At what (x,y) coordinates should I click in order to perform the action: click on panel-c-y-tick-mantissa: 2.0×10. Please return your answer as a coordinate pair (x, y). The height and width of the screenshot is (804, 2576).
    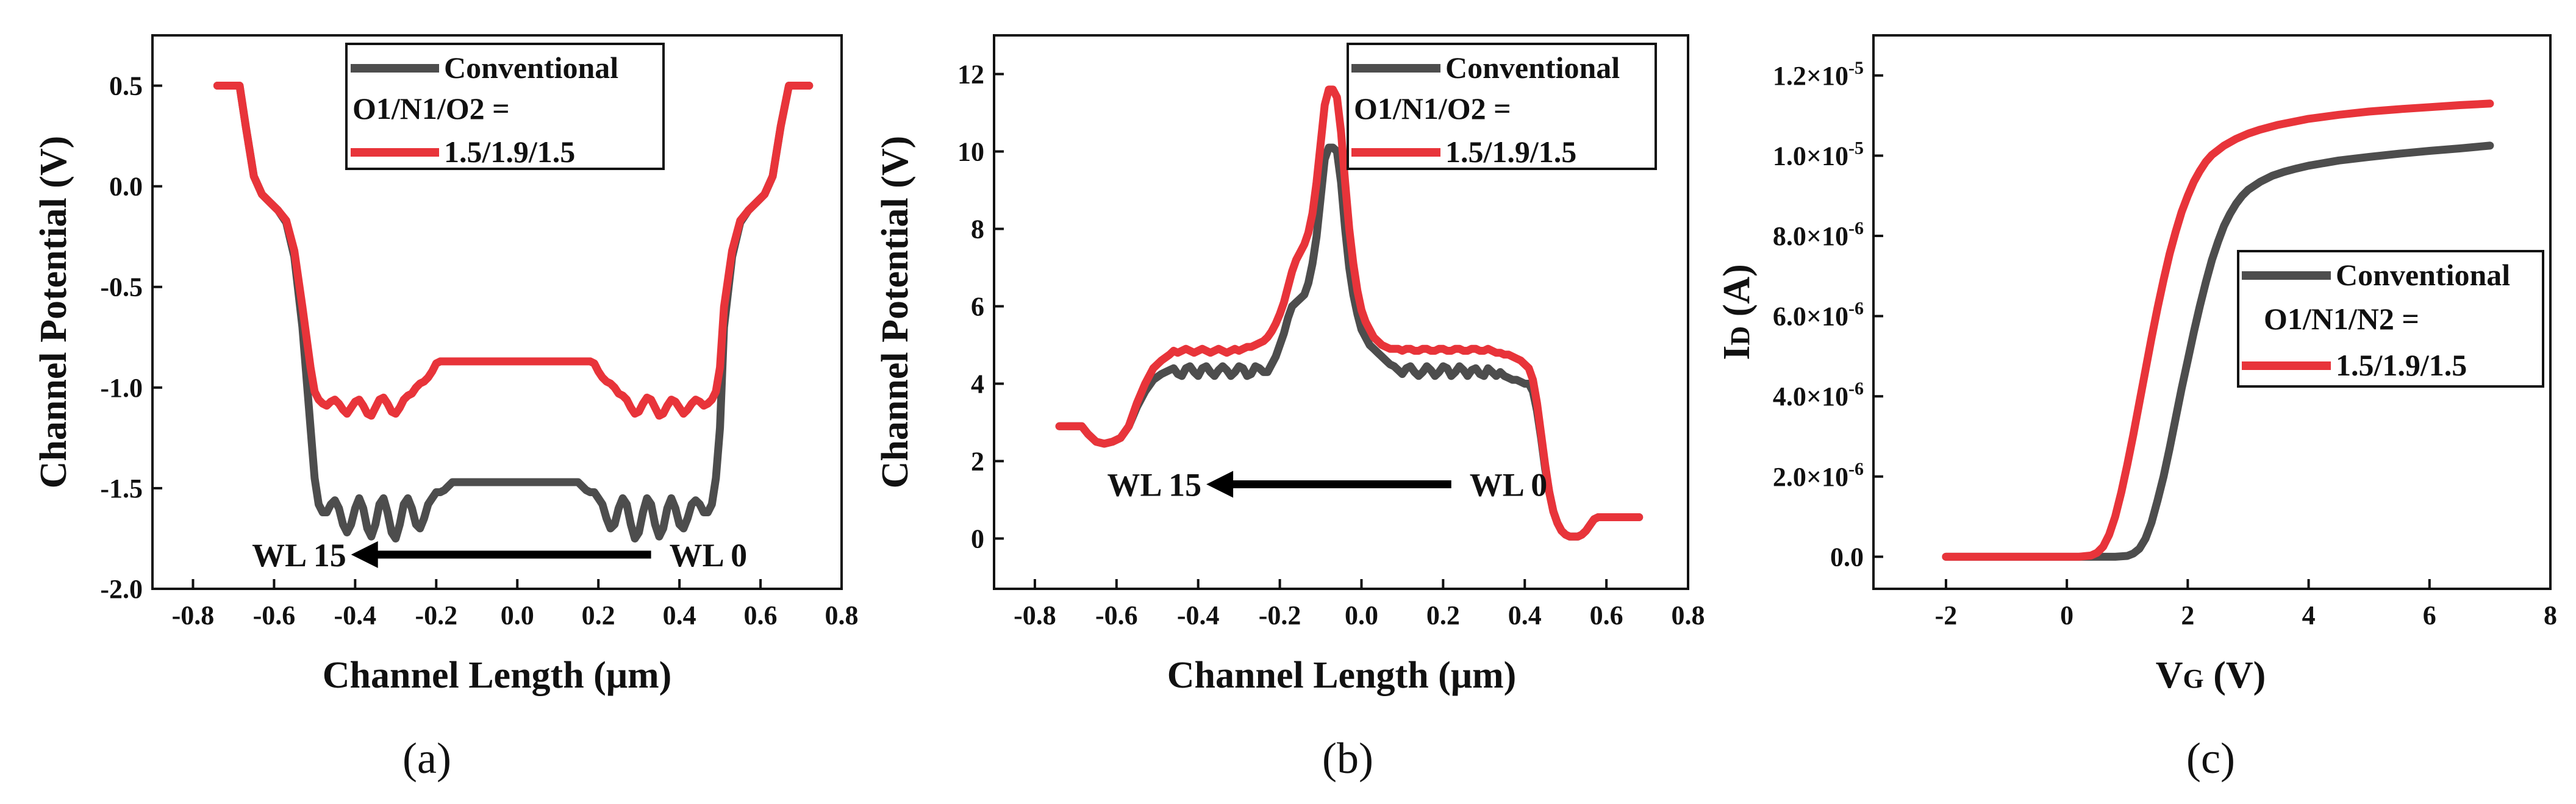
    Looking at the image, I should click on (1810, 477).